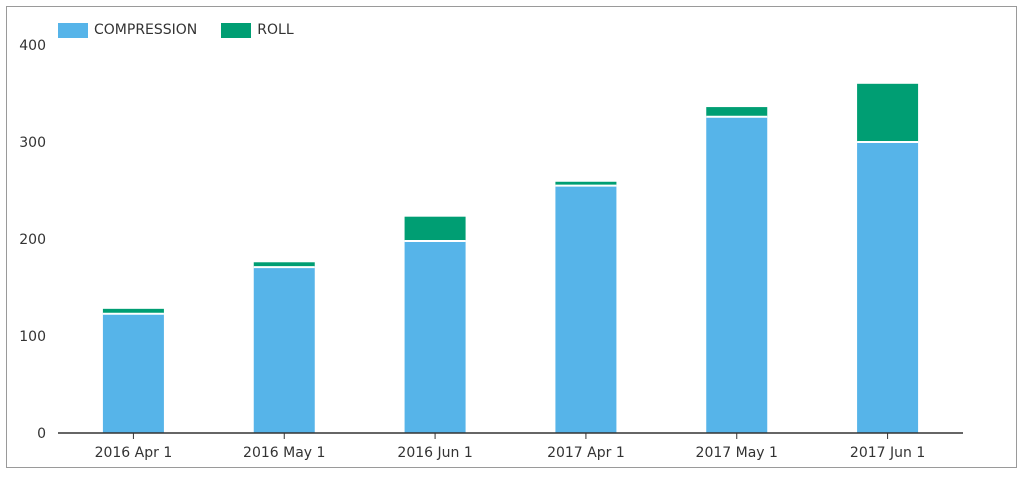  I want to click on y-tick-label: 300, so click(32, 143).